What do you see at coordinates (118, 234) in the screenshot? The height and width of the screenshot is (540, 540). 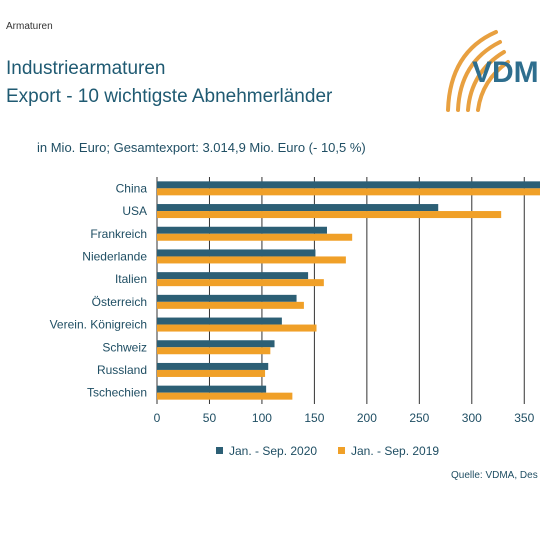 I see `category-label-2: Frankreich` at bounding box center [118, 234].